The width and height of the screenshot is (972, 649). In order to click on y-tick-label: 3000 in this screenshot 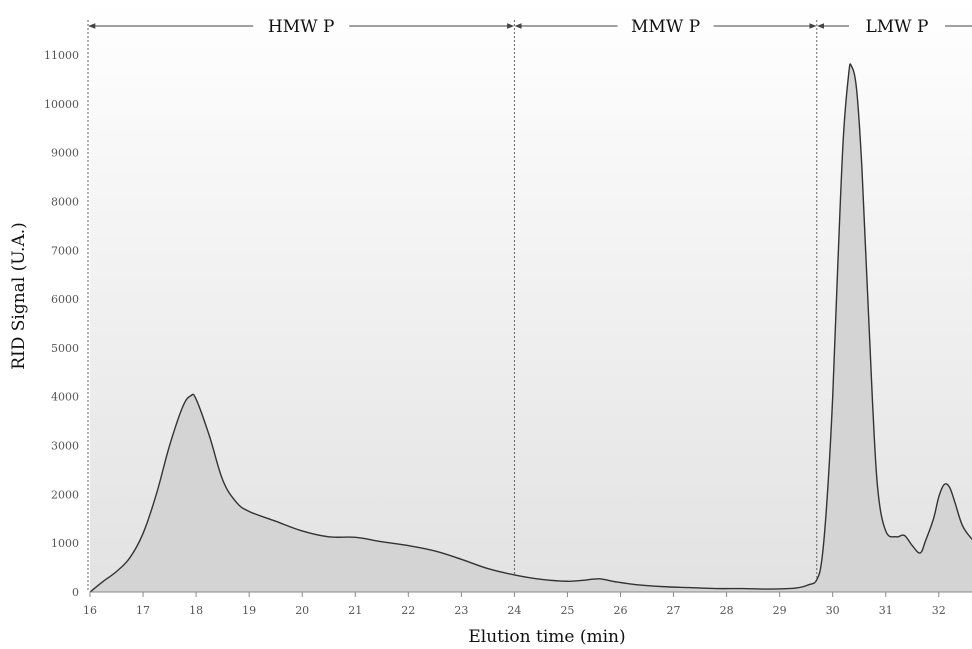, I will do `click(65, 446)`.